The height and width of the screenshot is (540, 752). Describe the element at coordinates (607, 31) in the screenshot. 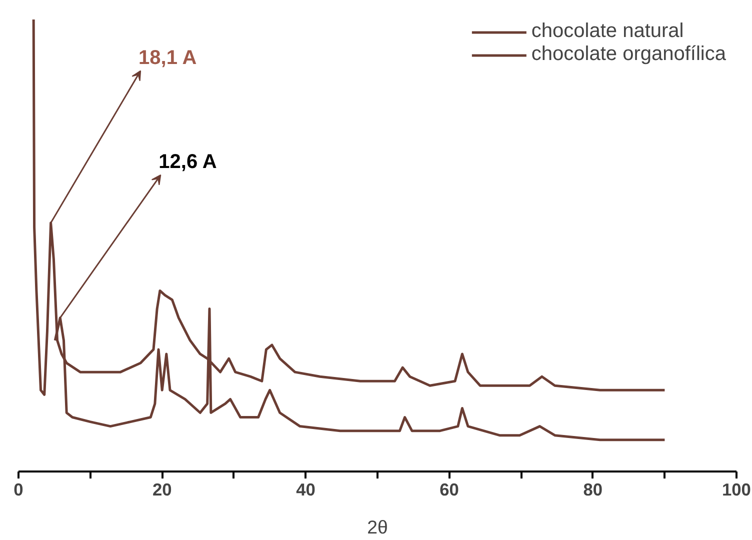

I see `legend-label: chocolate natural` at that location.